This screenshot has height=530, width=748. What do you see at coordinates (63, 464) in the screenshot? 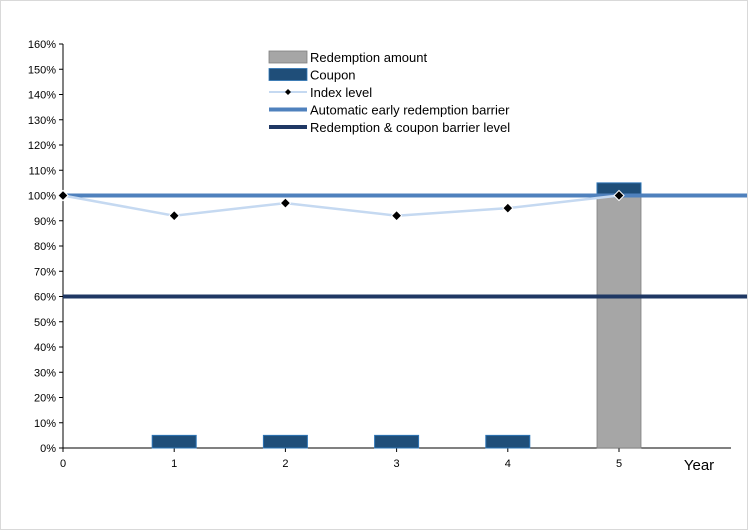
I see `x-tick-label: 0` at bounding box center [63, 464].